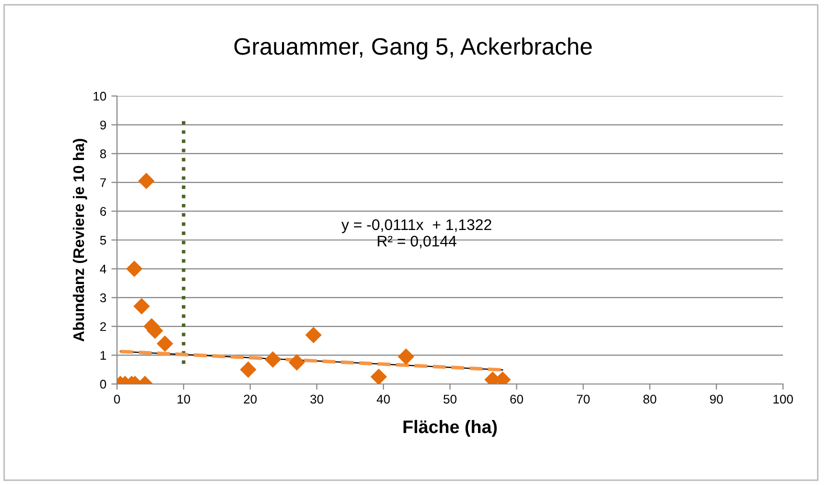  I want to click on y-tick-label: 8, so click(103, 153).